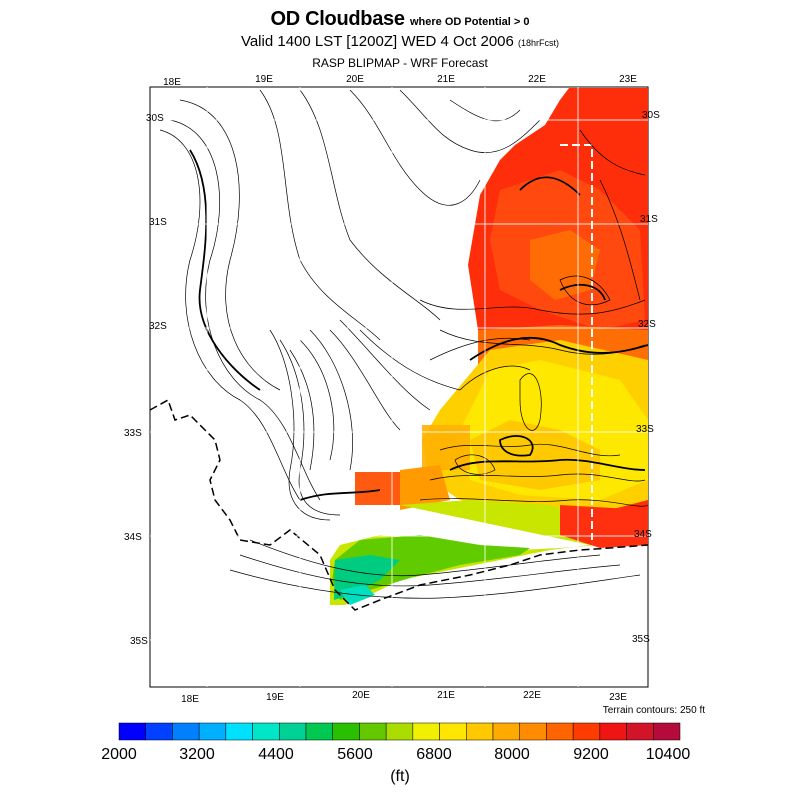 The height and width of the screenshot is (800, 800). Describe the element at coordinates (133, 537) in the screenshot. I see `lat-label-left-34: 34S` at that location.